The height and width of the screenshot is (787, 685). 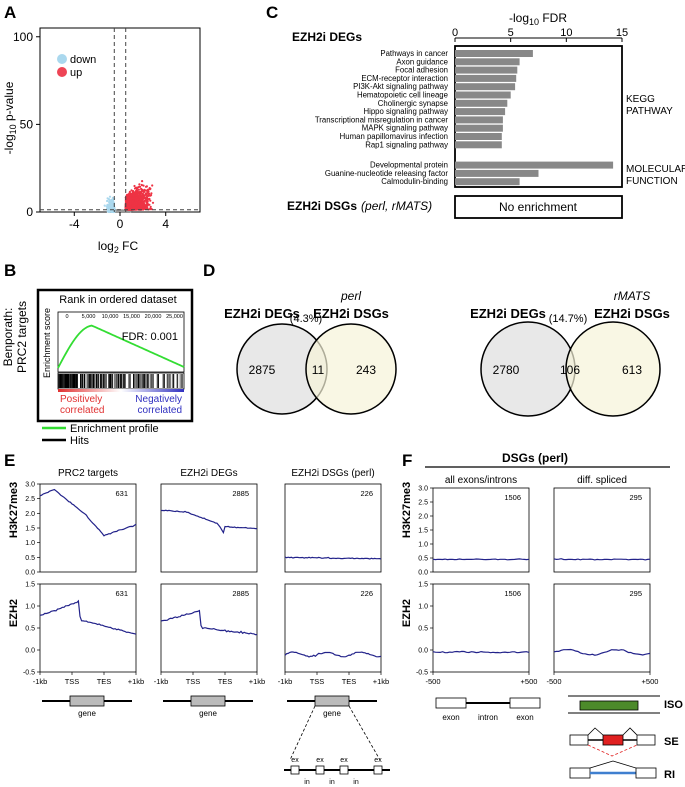 I want to click on c-category-label: Hippo signaling pathway, so click(x=405, y=111).